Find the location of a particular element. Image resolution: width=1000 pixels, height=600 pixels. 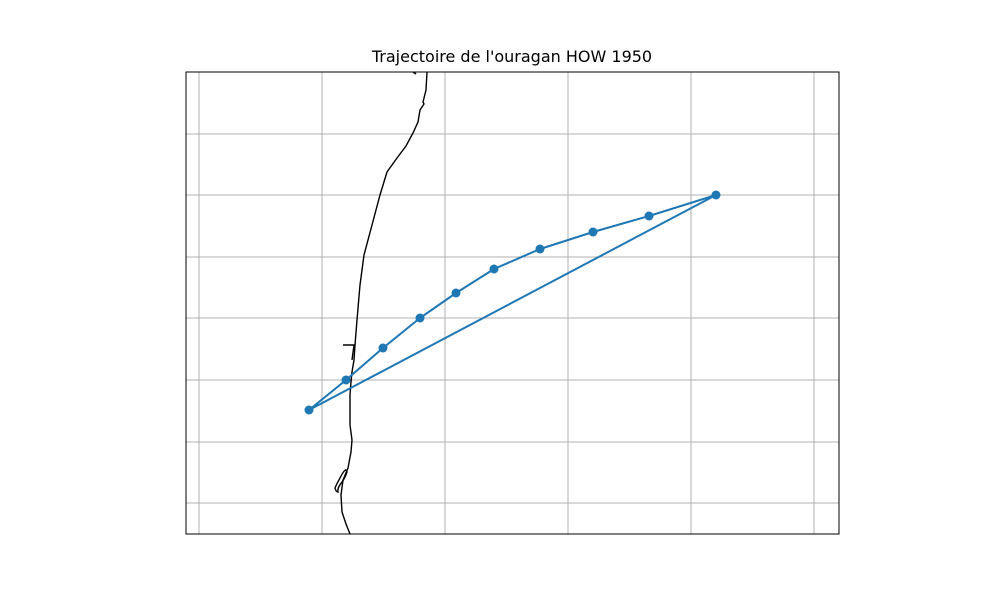

coastline is located at coordinates (381, 303).